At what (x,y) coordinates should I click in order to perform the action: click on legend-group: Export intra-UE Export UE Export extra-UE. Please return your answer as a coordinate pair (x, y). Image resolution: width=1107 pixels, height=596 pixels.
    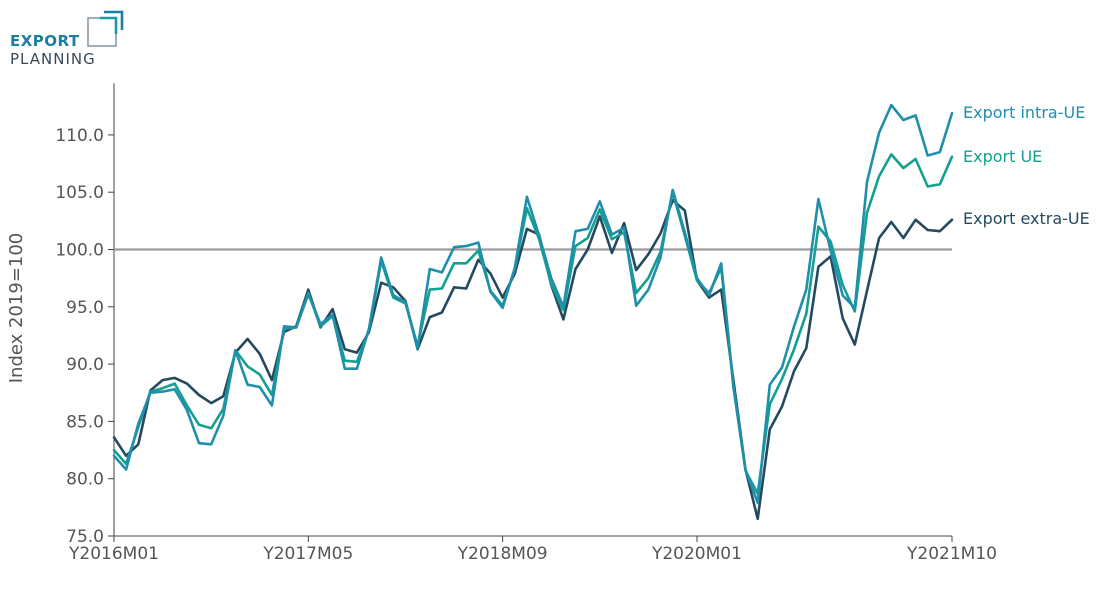
    Looking at the image, I should click on (1026, 165).